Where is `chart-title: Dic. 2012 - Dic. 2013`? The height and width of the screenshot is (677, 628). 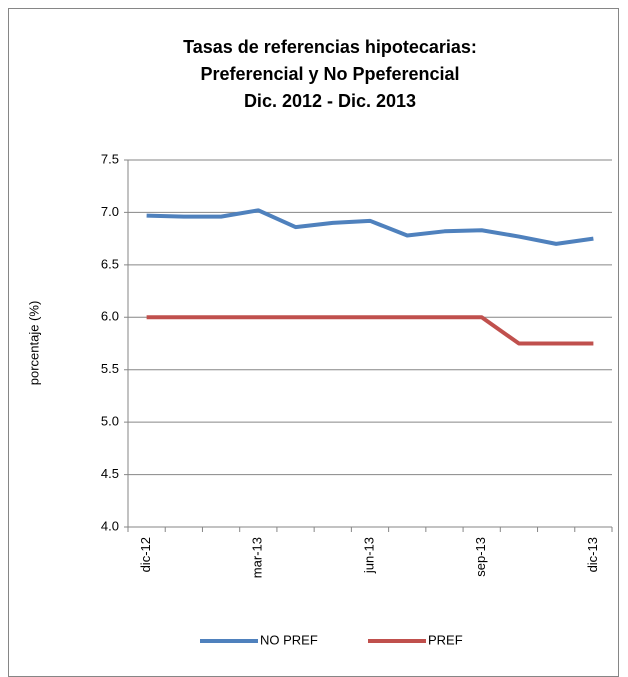
chart-title: Dic. 2012 - Dic. 2013 is located at coordinates (330, 101).